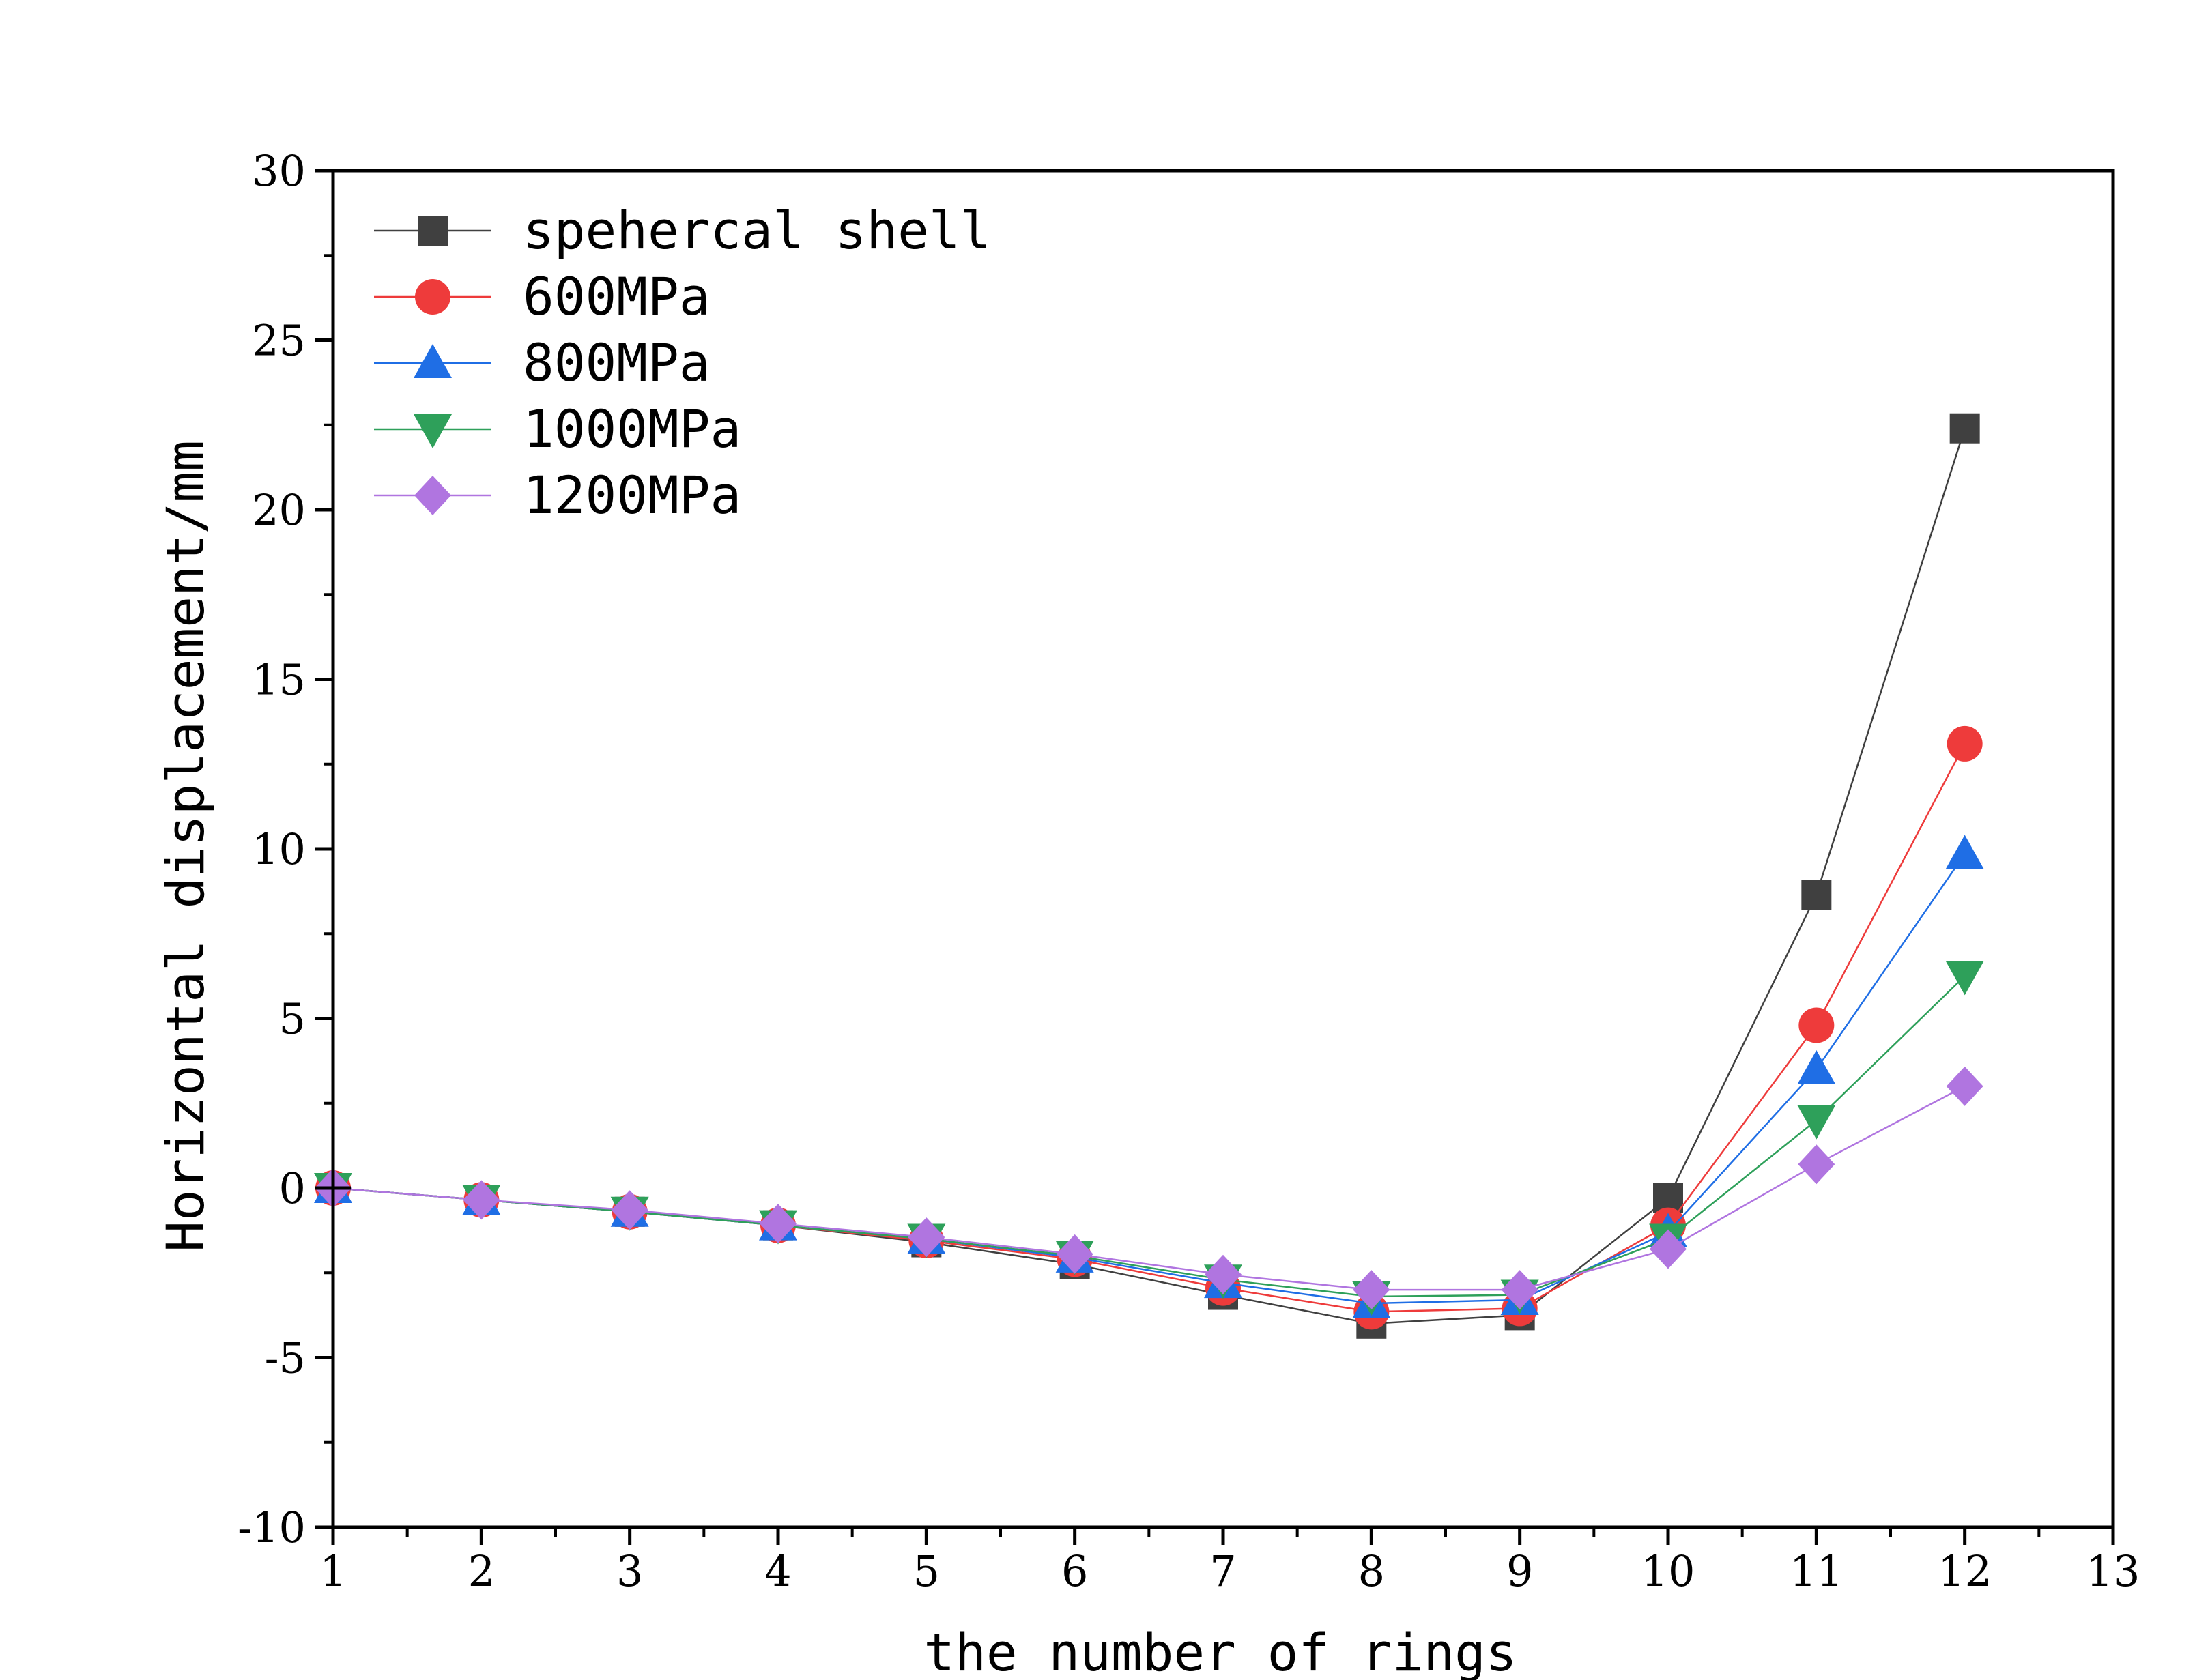 This screenshot has width=2195, height=1680. Describe the element at coordinates (333, 1571) in the screenshot. I see `x-tick-label: 1` at that location.